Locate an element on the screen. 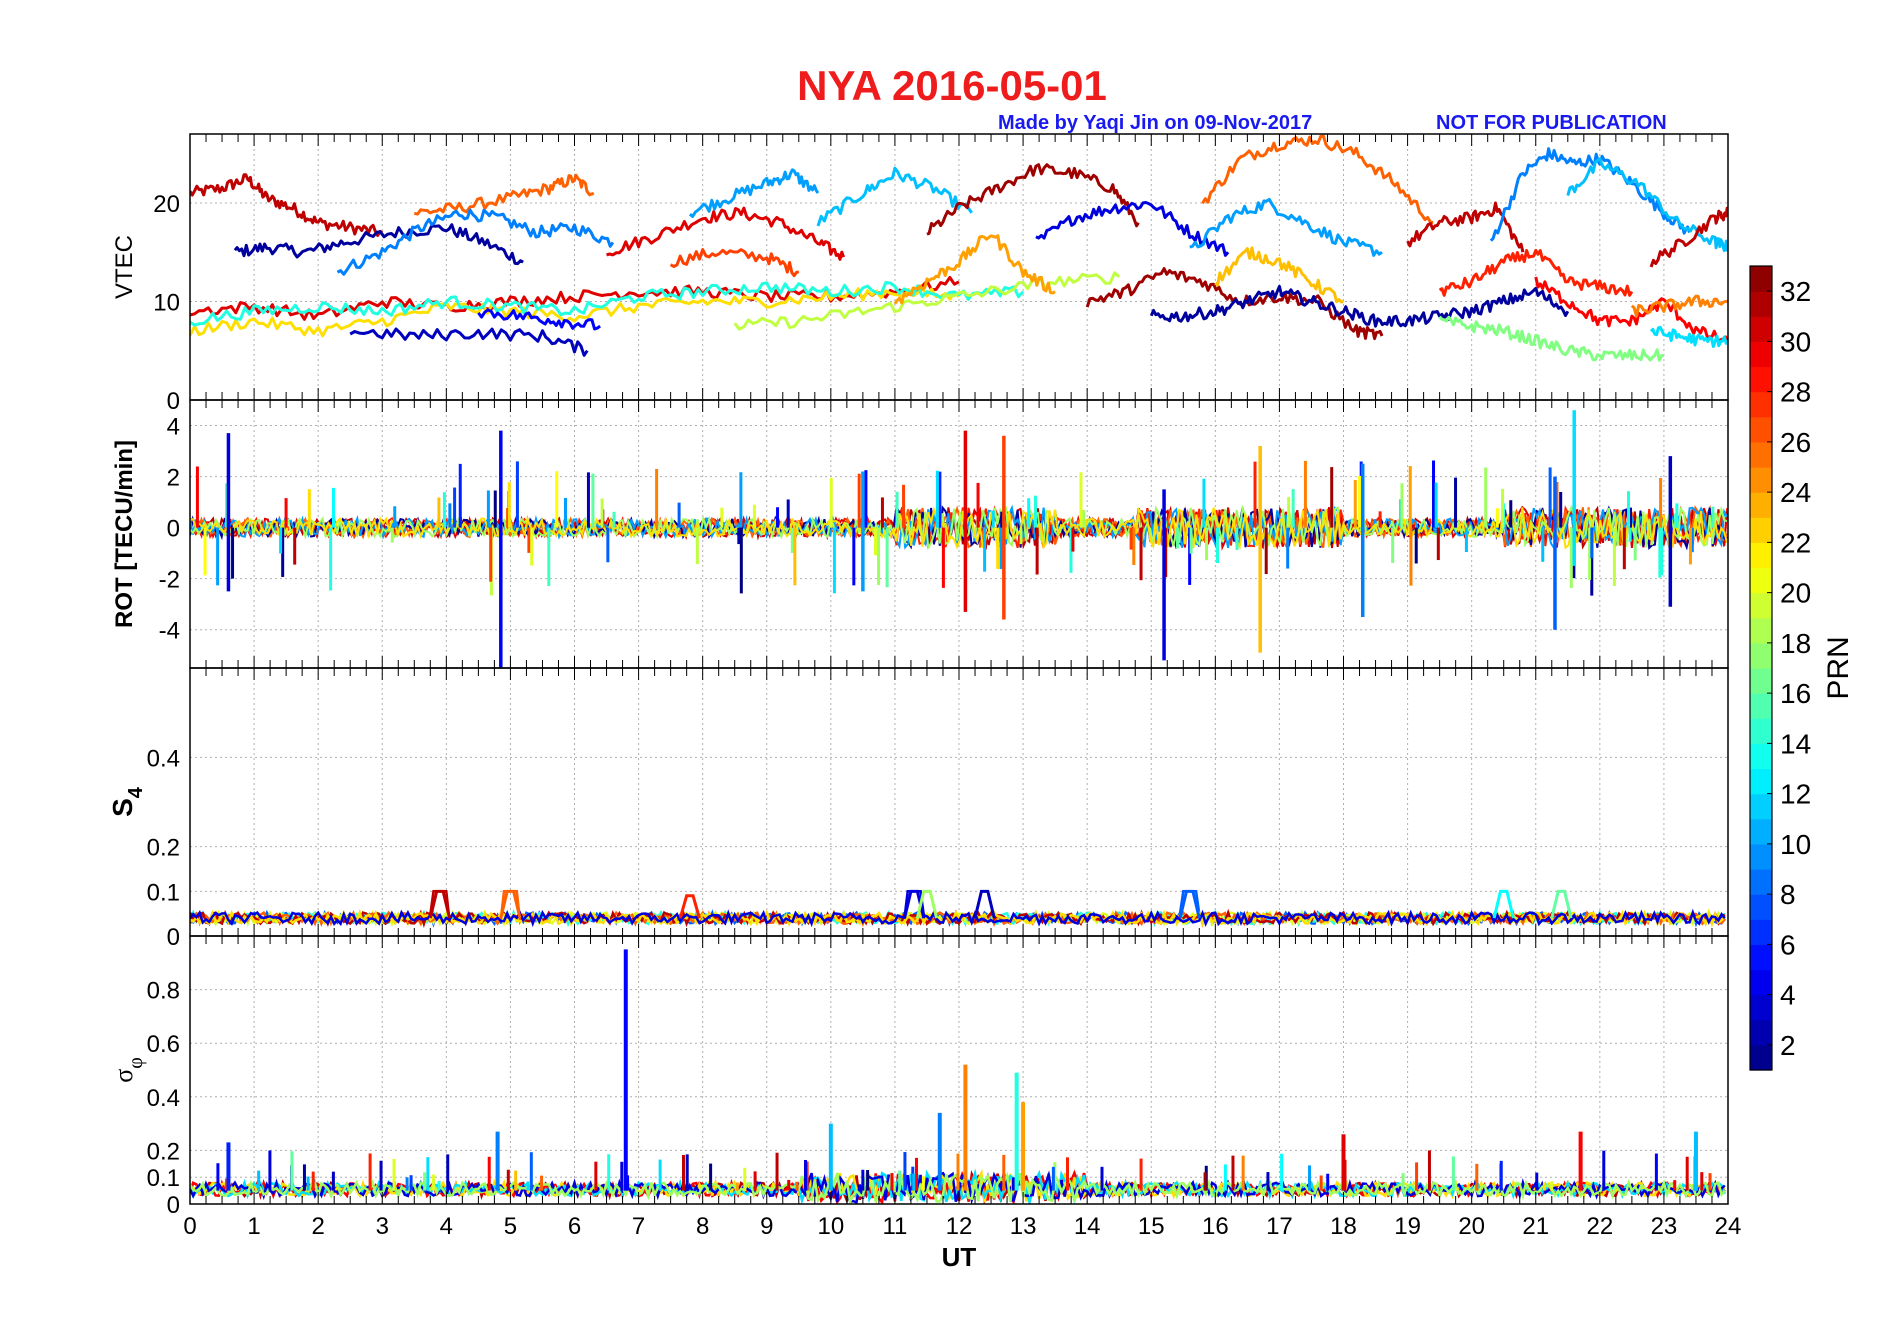 The height and width of the screenshot is (1330, 1904). y-tick-label: 0.4 is located at coordinates (163, 758).